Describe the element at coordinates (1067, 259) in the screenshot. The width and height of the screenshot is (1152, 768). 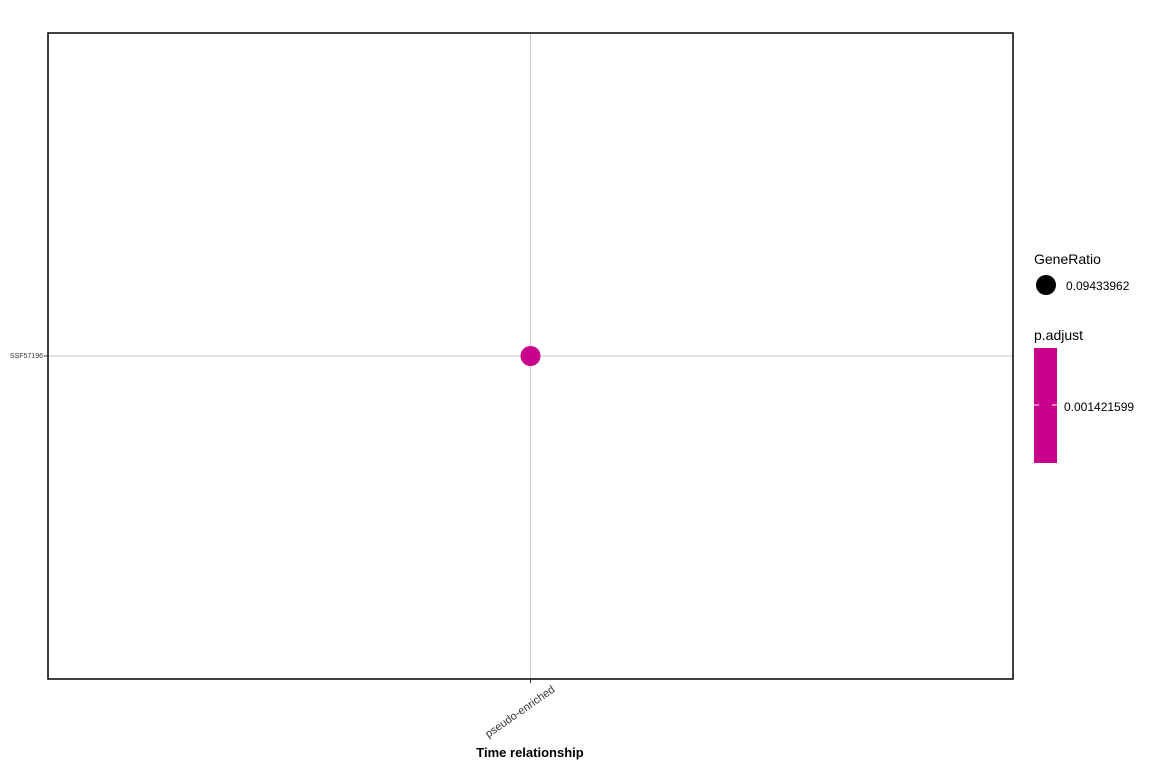
I see `legend-size-title: GeneRatio` at that location.